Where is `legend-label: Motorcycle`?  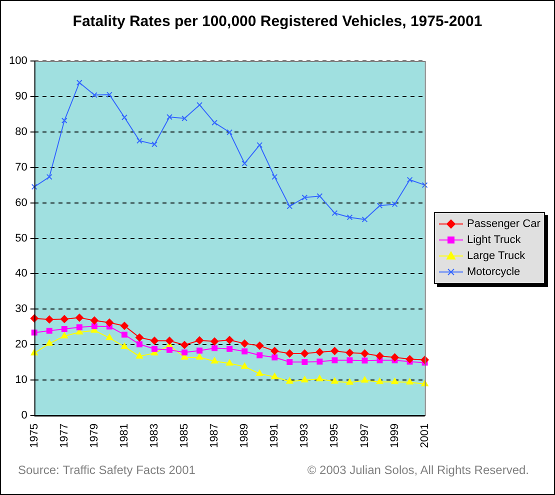
legend-label: Motorcycle is located at coordinates (493, 272).